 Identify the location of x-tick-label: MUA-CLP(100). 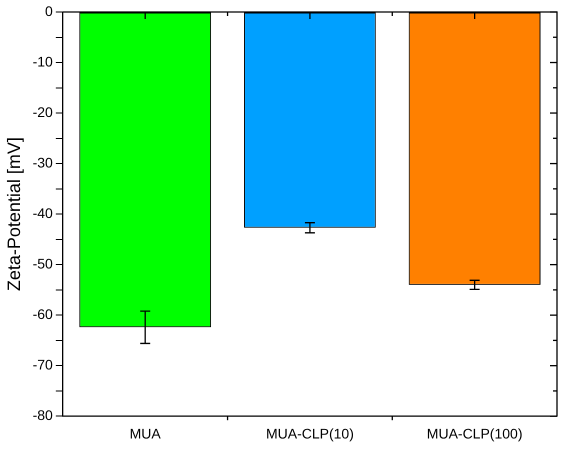
(474, 433).